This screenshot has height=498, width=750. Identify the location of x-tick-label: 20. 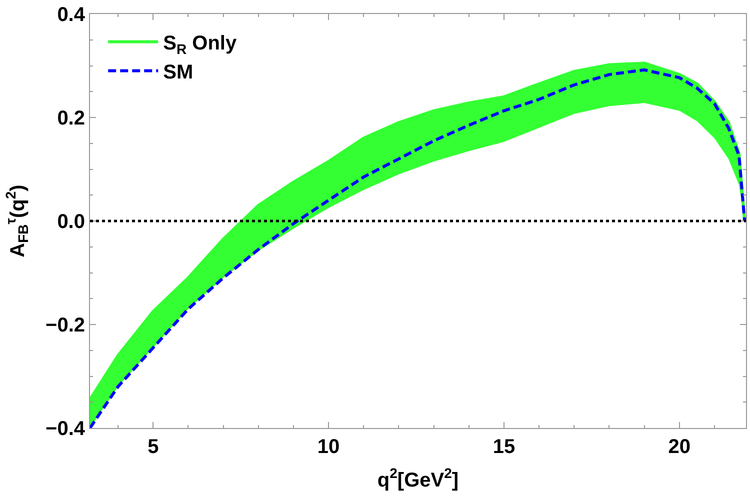
(679, 447).